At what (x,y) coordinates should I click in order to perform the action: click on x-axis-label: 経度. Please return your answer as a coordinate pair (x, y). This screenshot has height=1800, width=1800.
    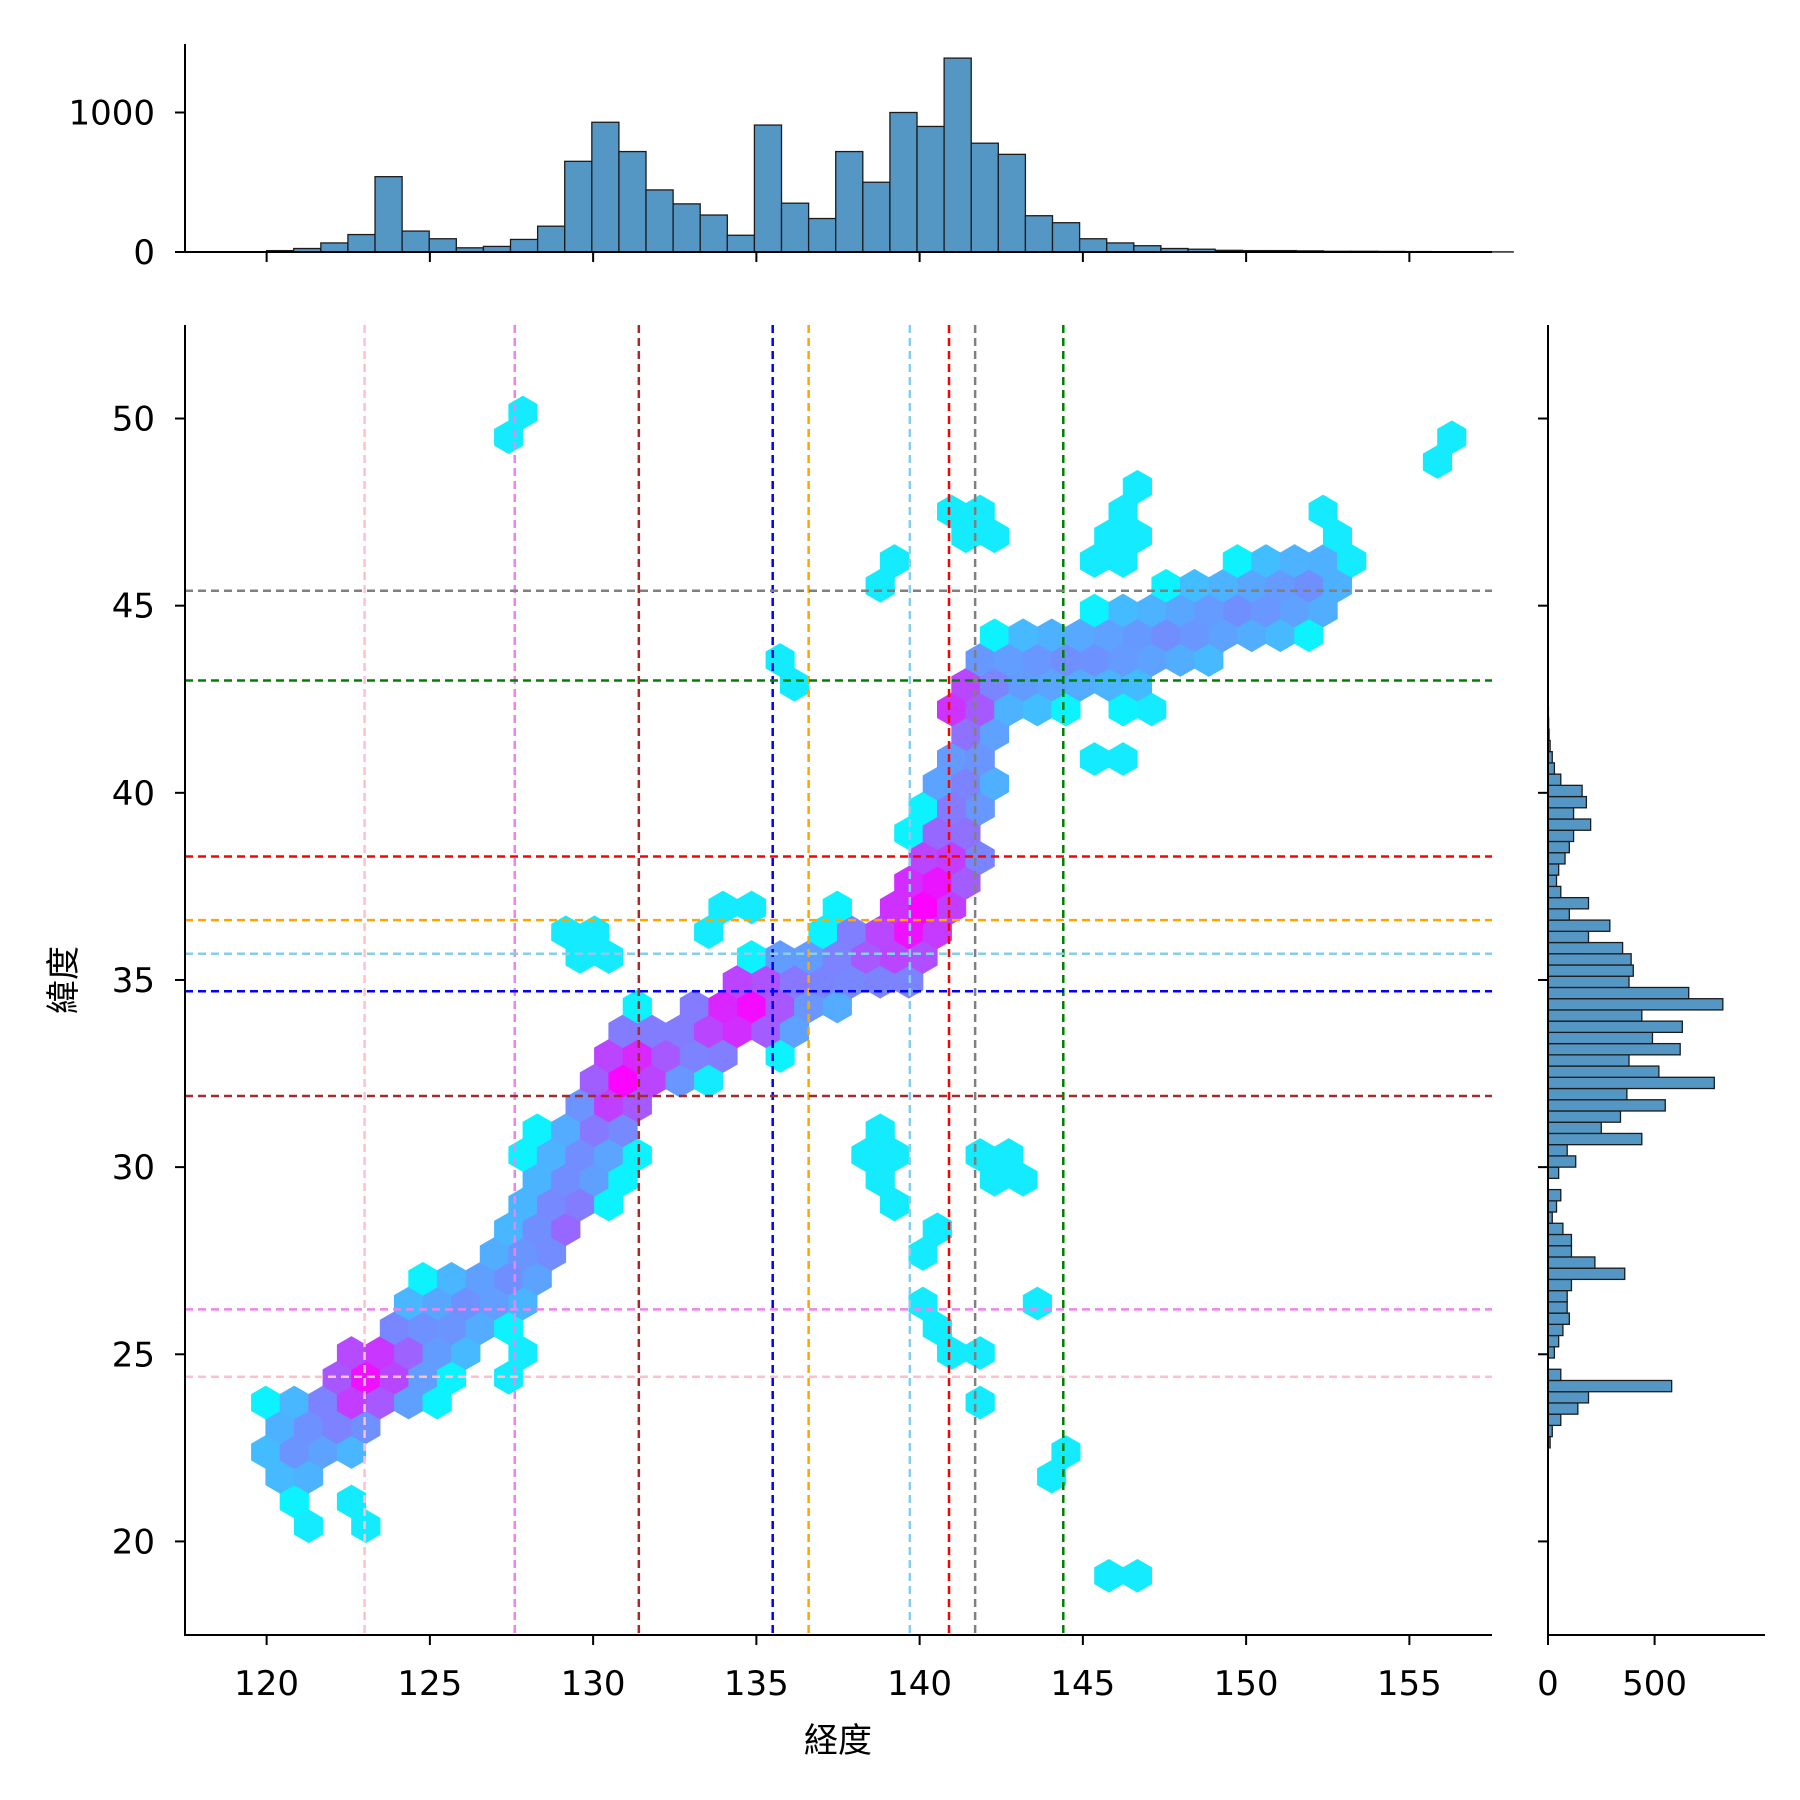
    Looking at the image, I should click on (838, 1741).